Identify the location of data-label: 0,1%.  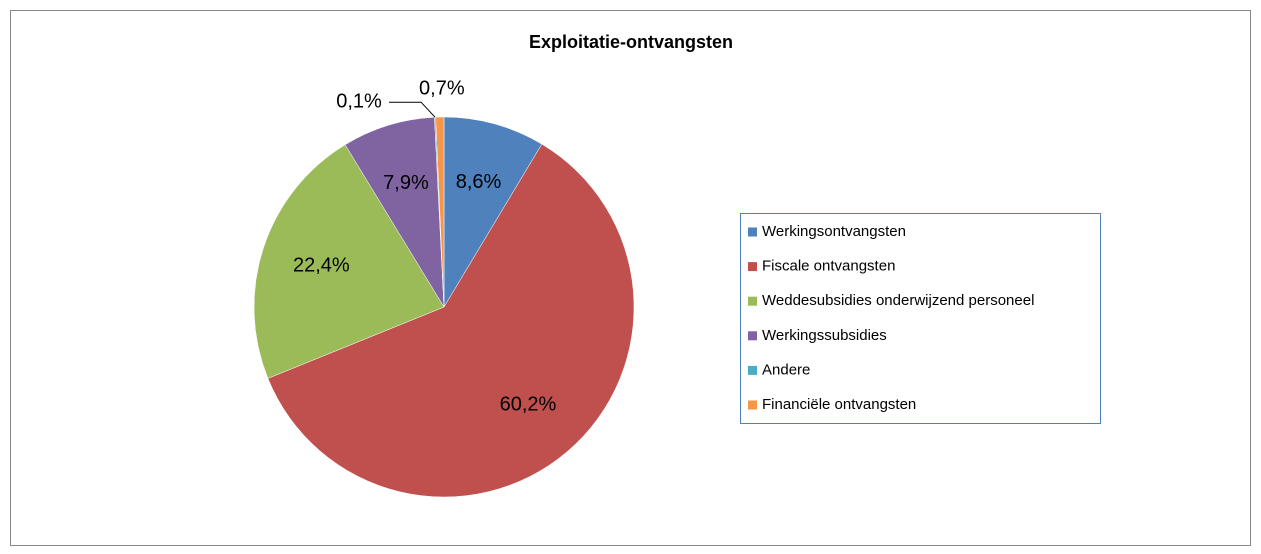
(359, 101).